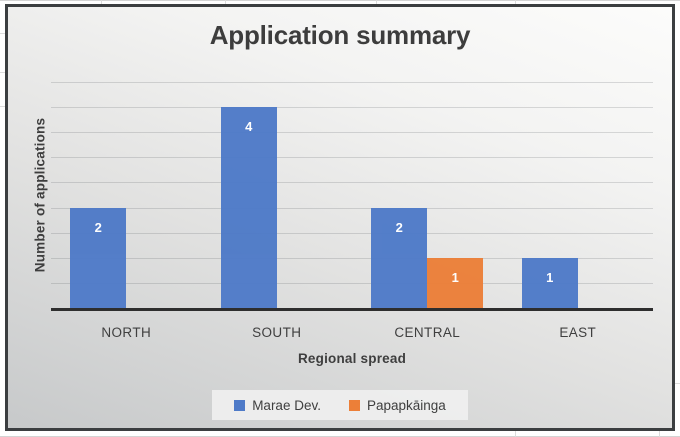 Image resolution: width=680 pixels, height=437 pixels. I want to click on category-label-east: EAST, so click(578, 332).